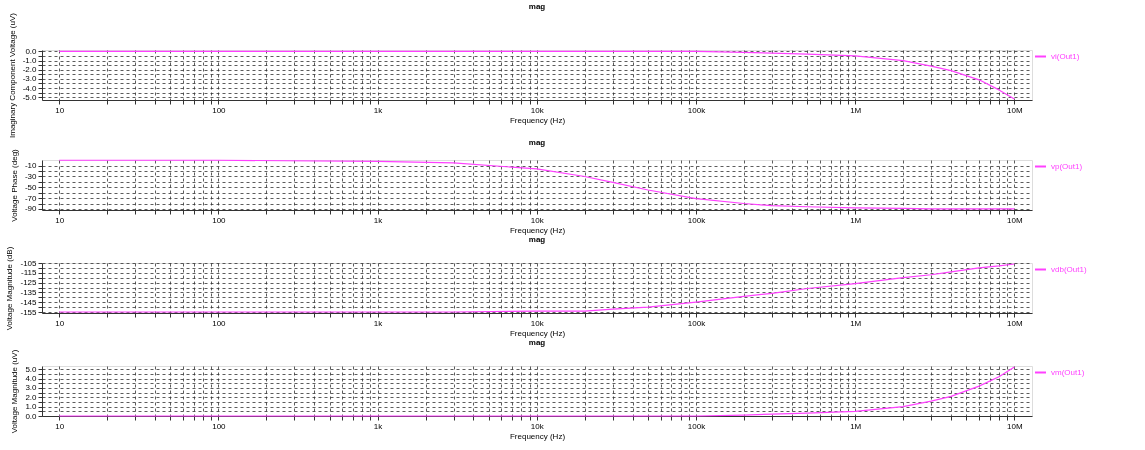 This screenshot has height=450, width=1145. Describe the element at coordinates (15, 391) in the screenshot. I see `y-axis-title: Voltage Magnitude (uV)` at that location.